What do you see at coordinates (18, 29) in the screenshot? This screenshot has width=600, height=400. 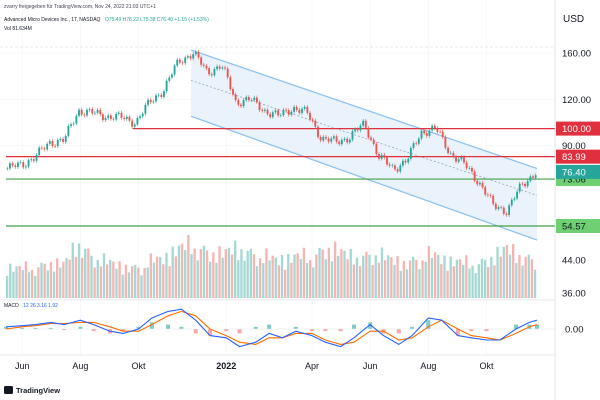 I see `volume-legend: Vol 81.634M` at bounding box center [18, 29].